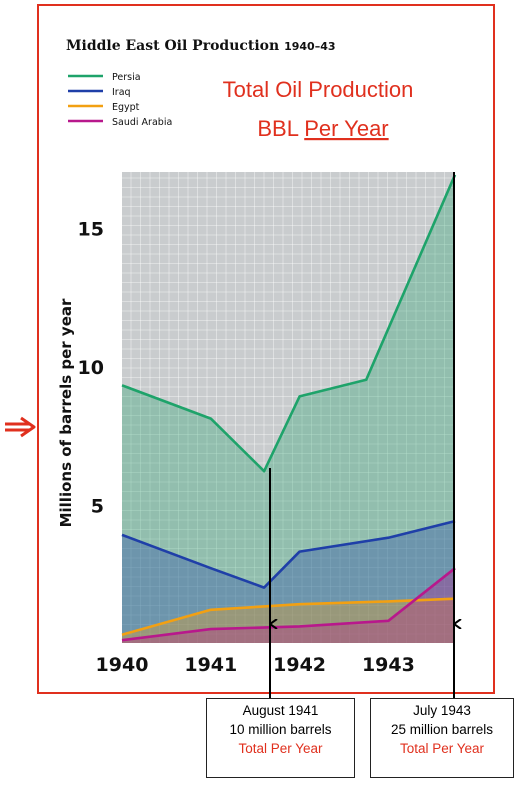 This screenshot has height=804, width=519. What do you see at coordinates (126, 107) in the screenshot?
I see `legend-label-egypt: Egypt` at bounding box center [126, 107].